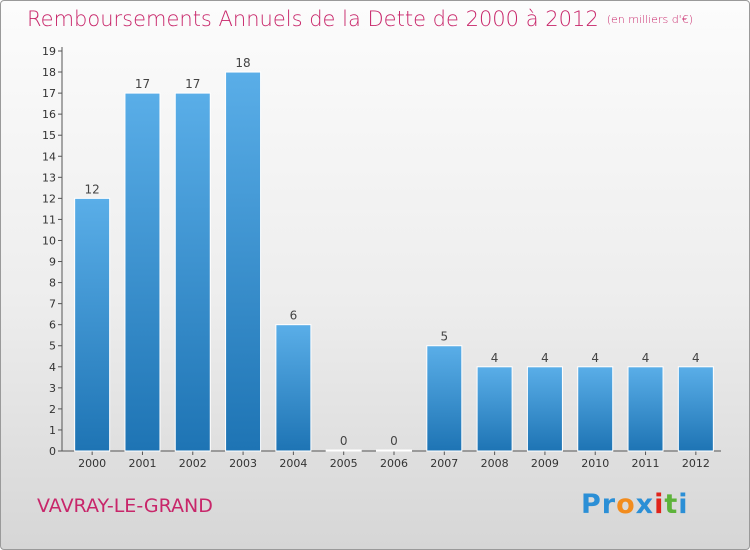 This screenshot has height=550, width=750. Describe the element at coordinates (92, 463) in the screenshot. I see `x-tick-label: 2000` at that location.